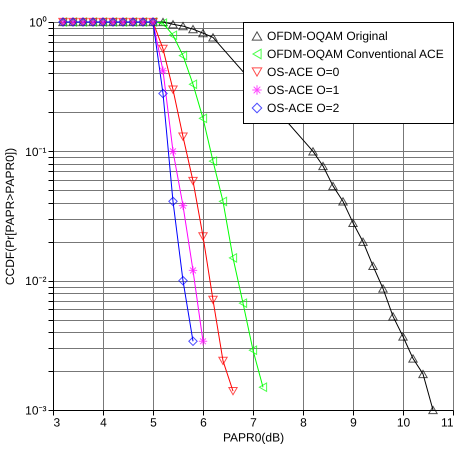 The image size is (470, 450). What do you see at coordinates (104, 423) in the screenshot?
I see `x-tick-label: 4` at bounding box center [104, 423].